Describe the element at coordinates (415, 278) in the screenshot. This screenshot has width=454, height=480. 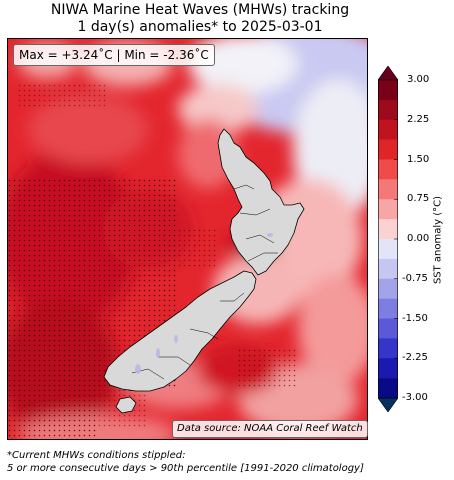
I see `colorbar-tick-label: -0.75` at that location.